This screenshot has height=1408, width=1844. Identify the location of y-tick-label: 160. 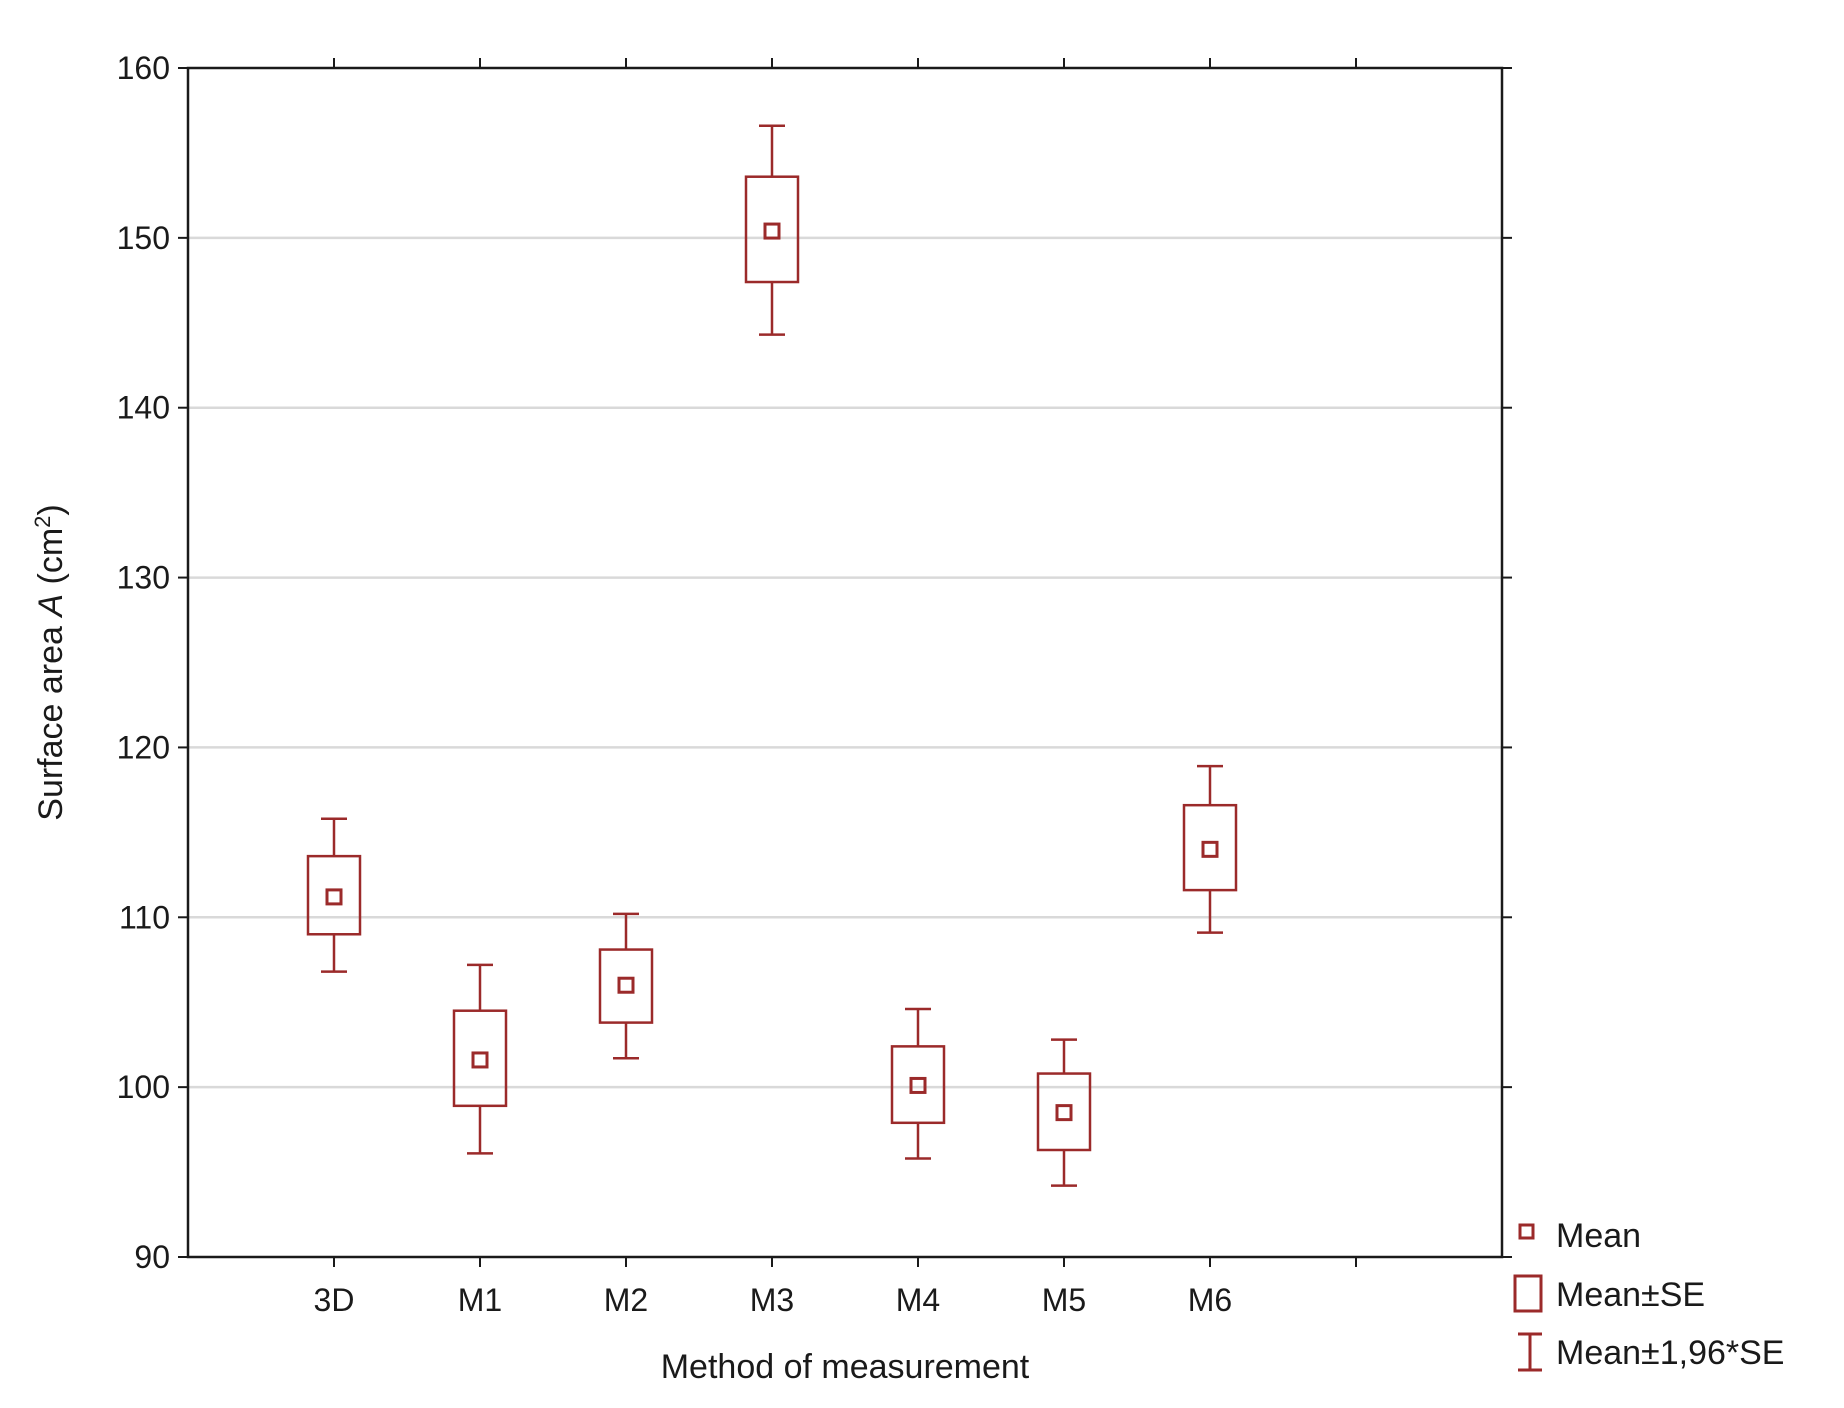
(143, 68).